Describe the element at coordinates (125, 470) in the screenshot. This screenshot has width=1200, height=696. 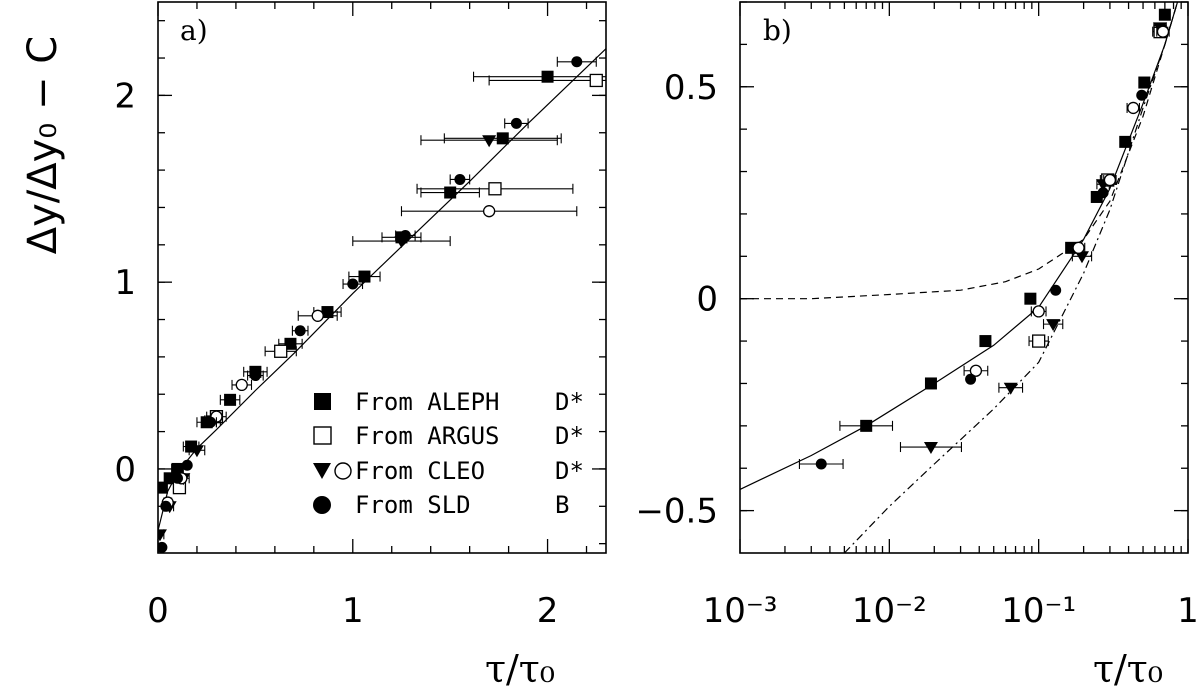
I see `panel-a-y-tick-label: 0` at that location.